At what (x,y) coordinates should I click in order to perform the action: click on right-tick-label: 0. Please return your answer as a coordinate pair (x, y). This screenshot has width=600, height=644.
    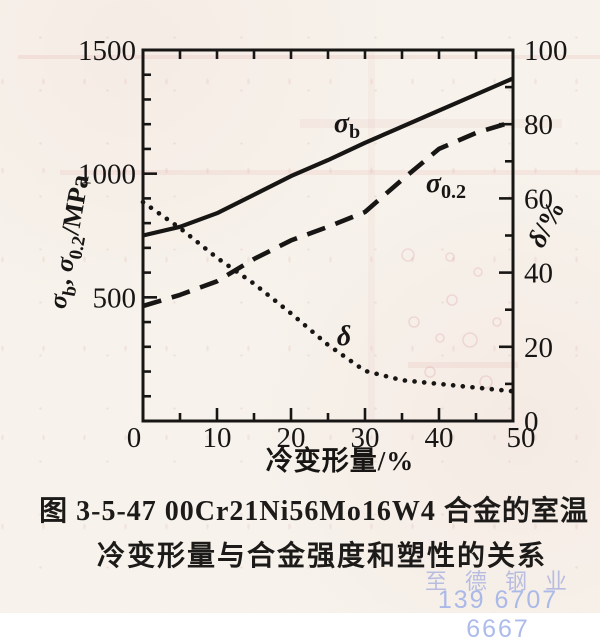
    Looking at the image, I should click on (531, 422).